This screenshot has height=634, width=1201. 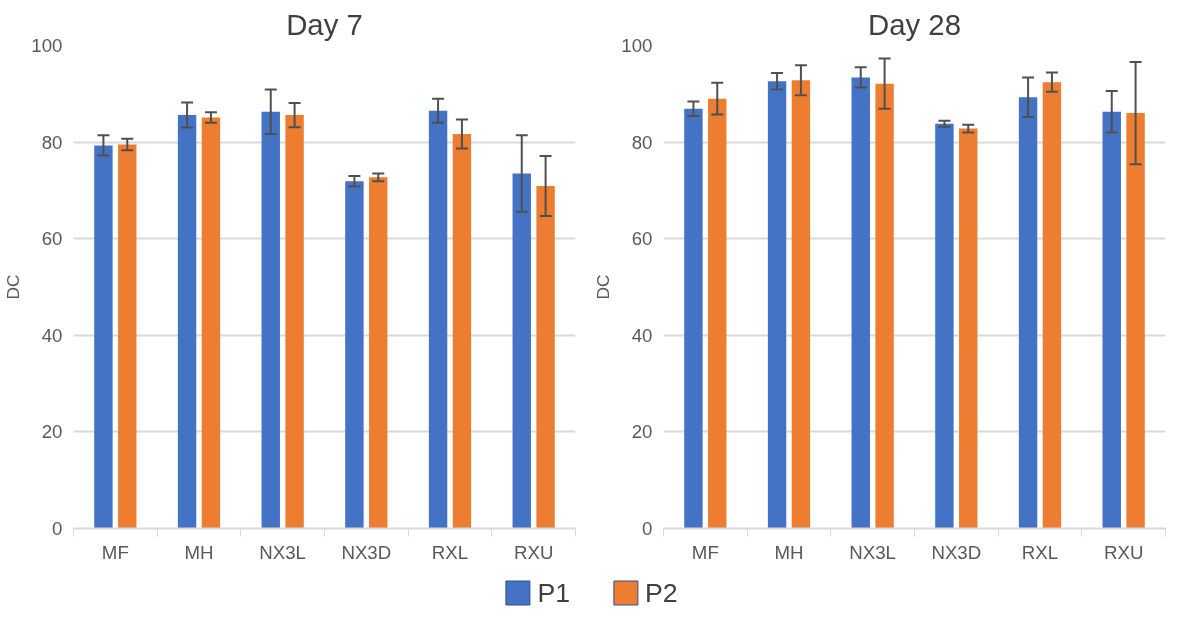 What do you see at coordinates (914, 24) in the screenshot?
I see `chart-title: Day 28` at bounding box center [914, 24].